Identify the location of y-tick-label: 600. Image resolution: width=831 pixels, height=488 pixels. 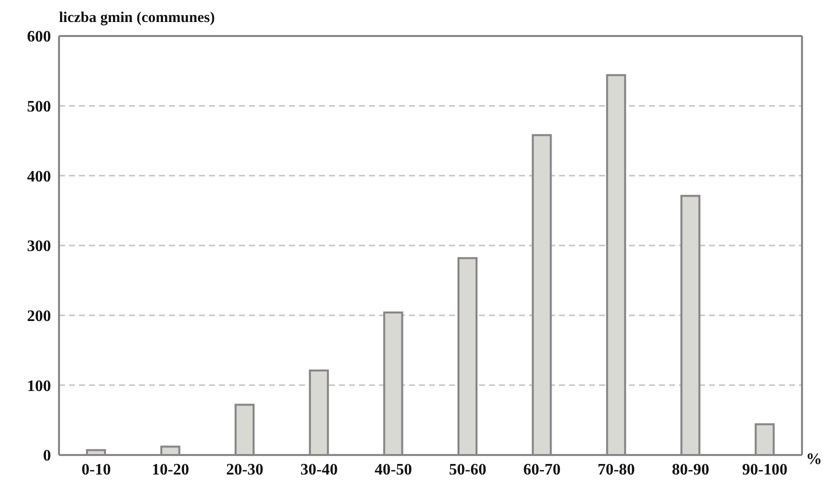
(39, 37).